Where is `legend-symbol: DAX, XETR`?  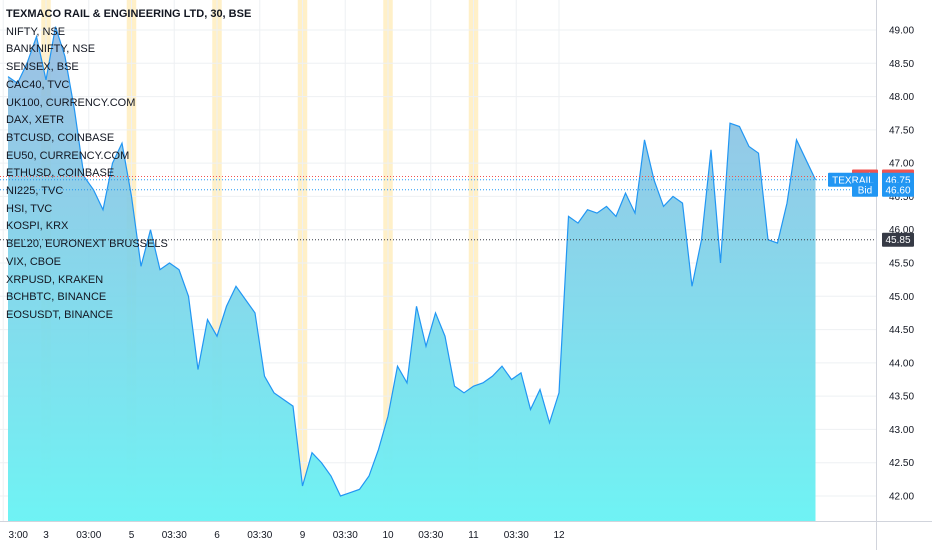 legend-symbol: DAX, XETR is located at coordinates (35, 120).